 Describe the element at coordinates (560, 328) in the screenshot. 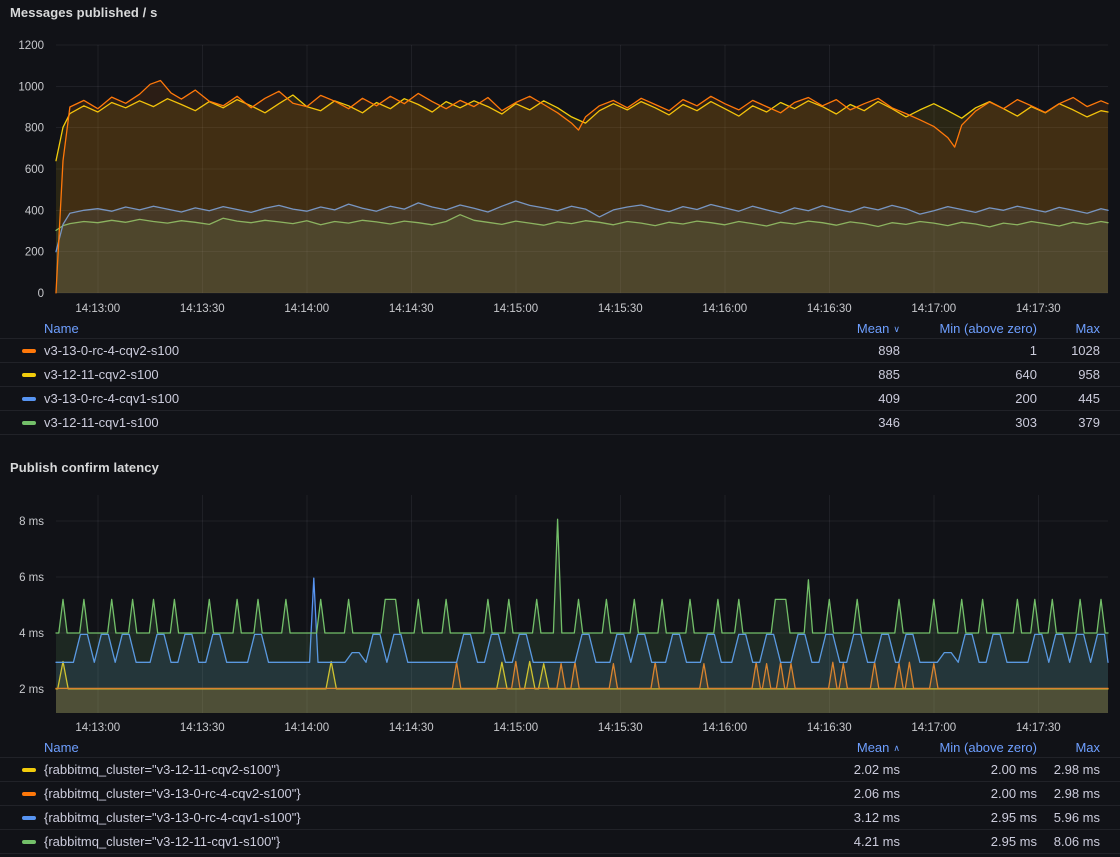

I see `legend-header-row: Name Mean ∨ Min (above zero) Max` at that location.